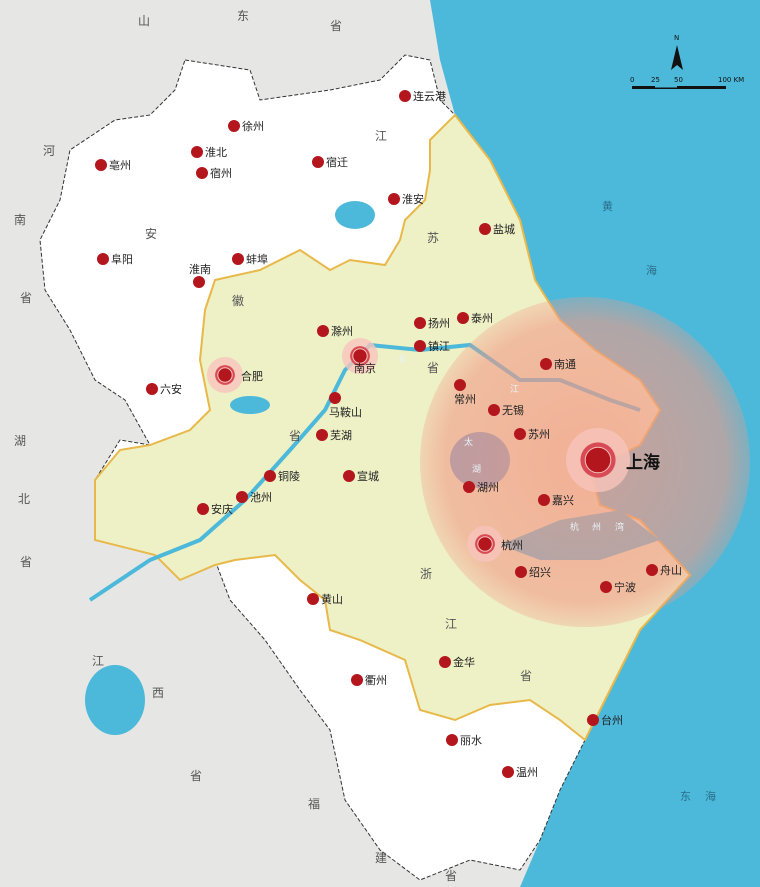 The width and height of the screenshot is (760, 887). Describe the element at coordinates (235, 375) in the screenshot. I see `major-city-marker: 合肥` at that location.